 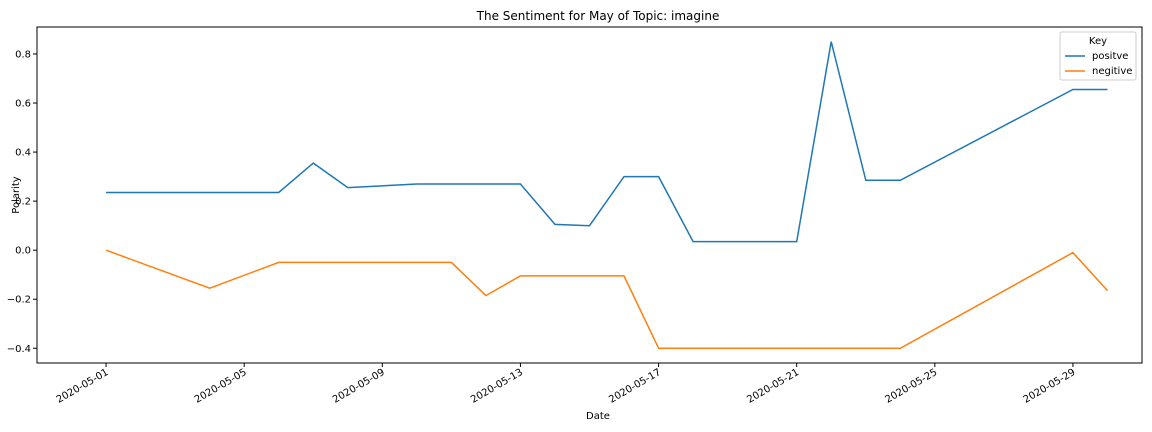 I want to click on x-tick-label: 2020-05-17, so click(x=635, y=386).